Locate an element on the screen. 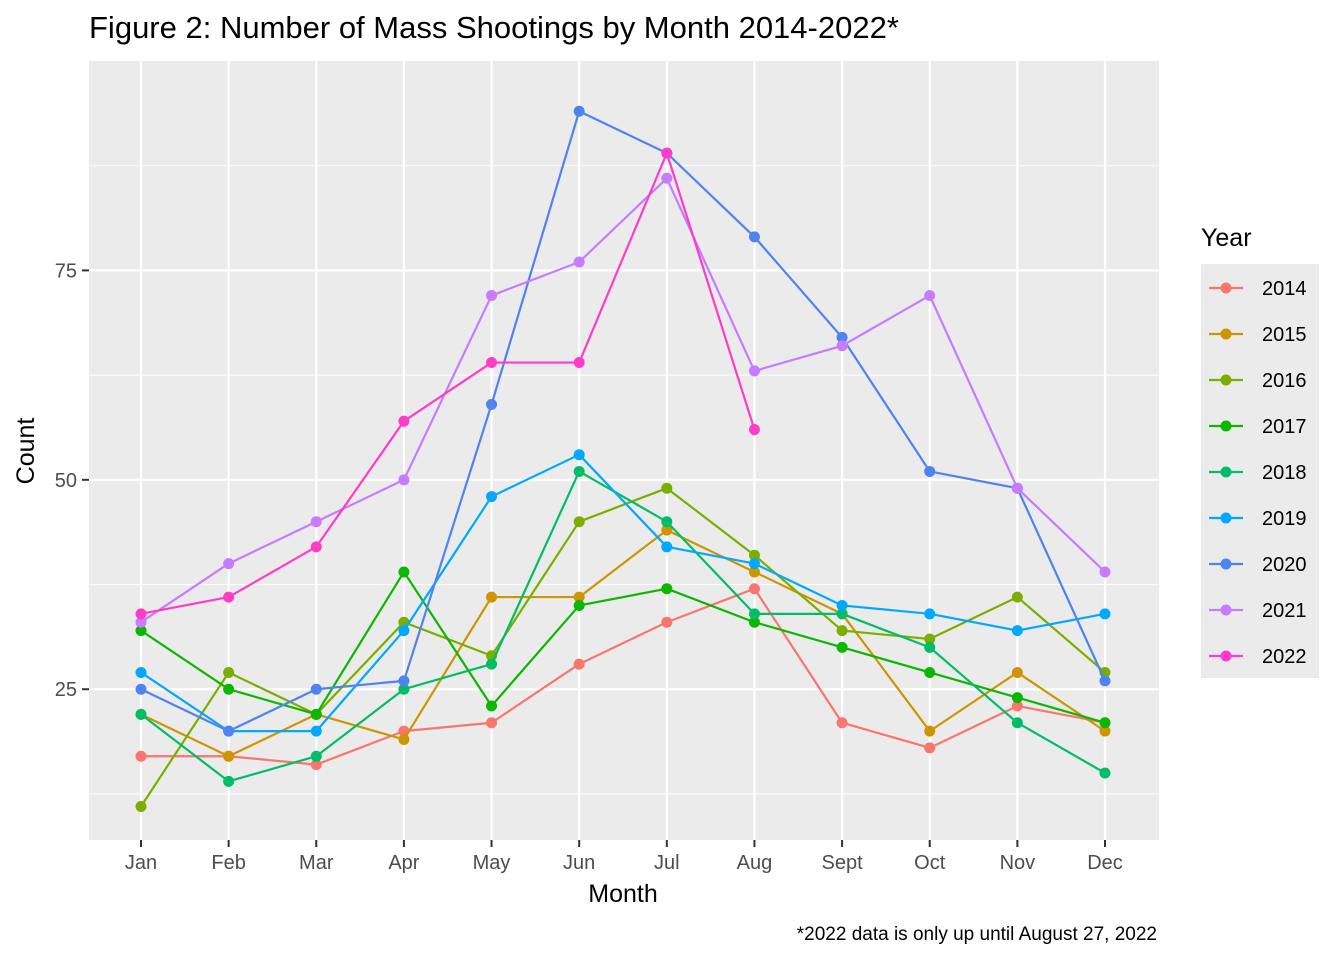 The width and height of the screenshot is (1344, 960). legend-label: 2022 is located at coordinates (1284, 657).